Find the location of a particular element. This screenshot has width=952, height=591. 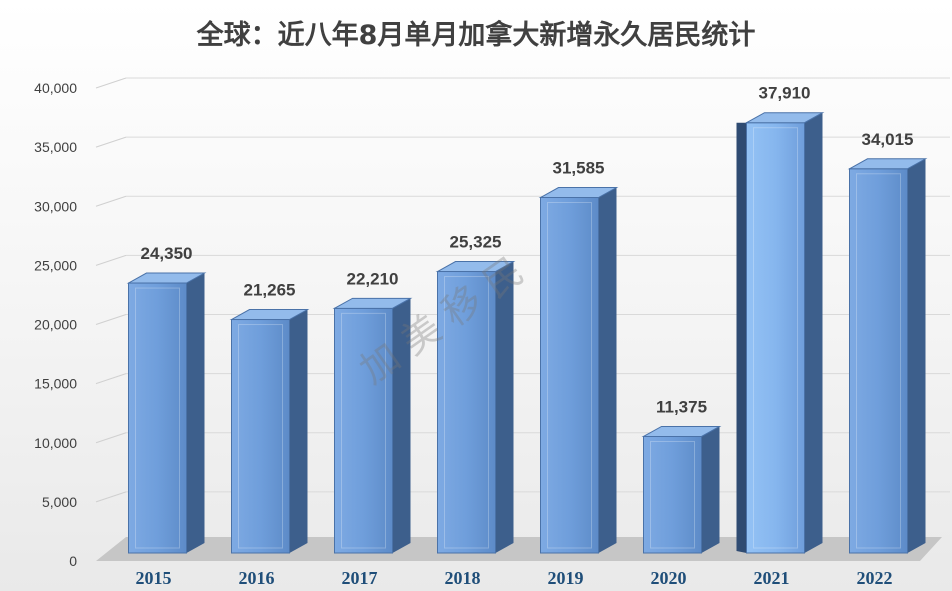

y-tick-label: 5,000 is located at coordinates (59, 502).